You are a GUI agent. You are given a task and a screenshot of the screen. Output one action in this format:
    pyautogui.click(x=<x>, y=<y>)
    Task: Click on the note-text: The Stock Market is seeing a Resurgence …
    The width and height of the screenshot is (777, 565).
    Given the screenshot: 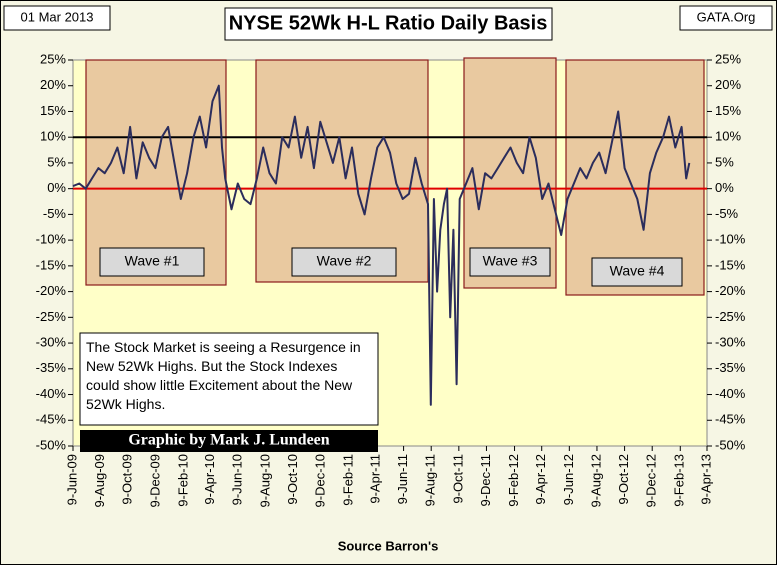 What is the action you would take?
    pyautogui.click(x=223, y=375)
    